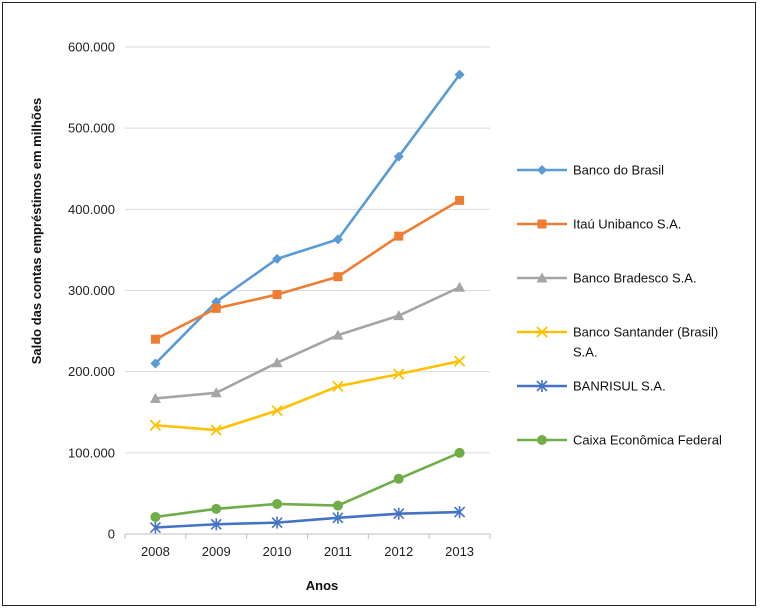 Image resolution: width=760 pixels, height=609 pixels. What do you see at coordinates (619, 386) in the screenshot?
I see `legend-label: BANRISUL S.A.` at bounding box center [619, 386].